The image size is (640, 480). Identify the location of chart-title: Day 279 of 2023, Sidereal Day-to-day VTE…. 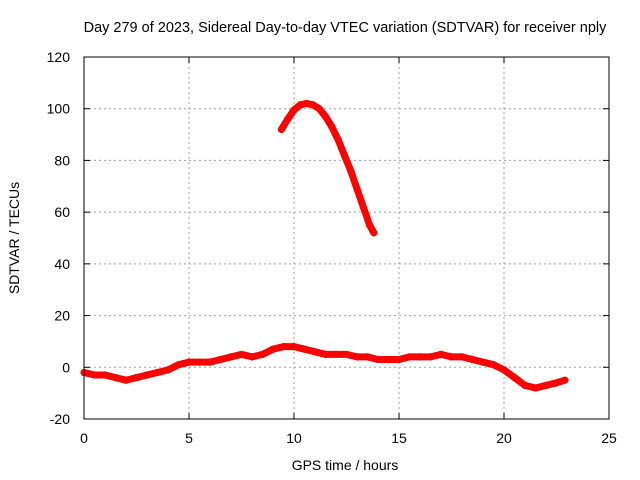
(346, 28).